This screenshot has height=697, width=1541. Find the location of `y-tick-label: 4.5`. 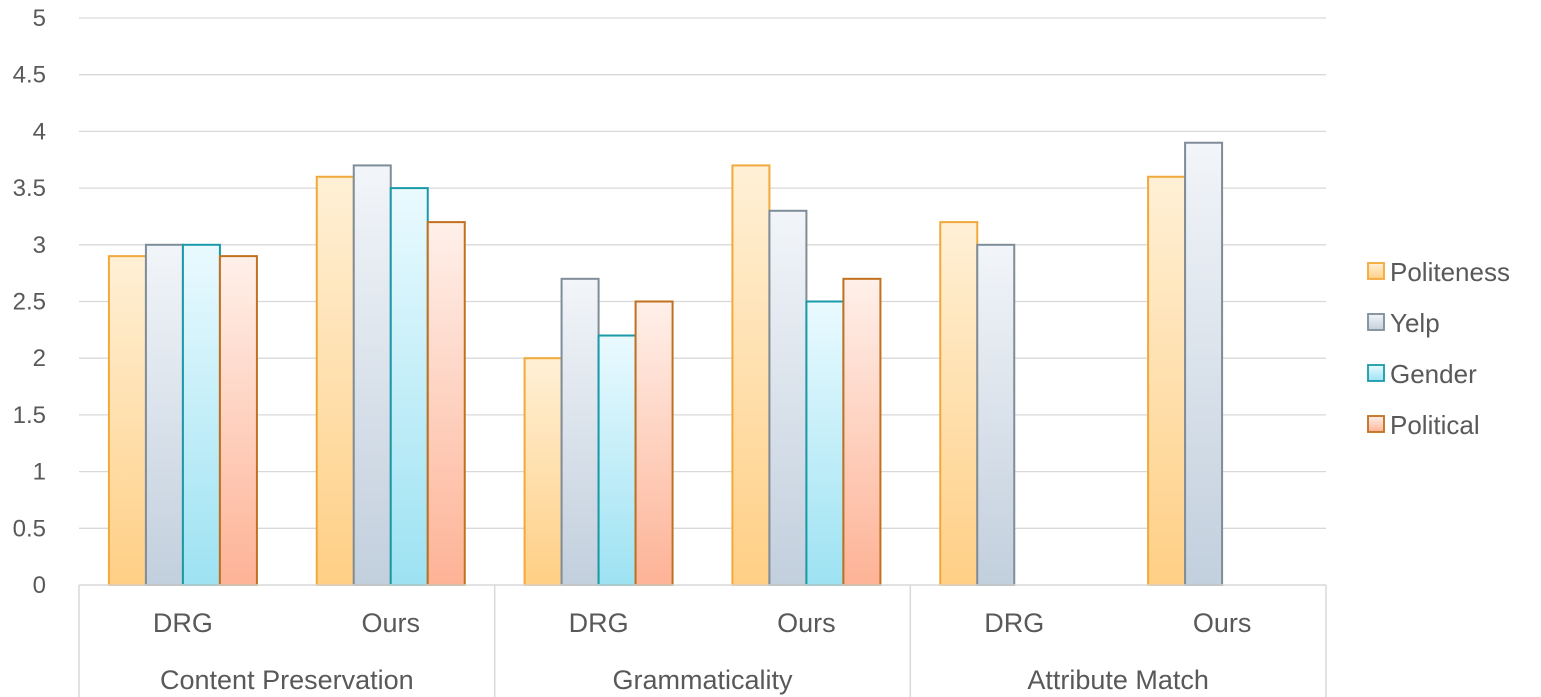

y-tick-label: 4.5 is located at coordinates (29, 75).